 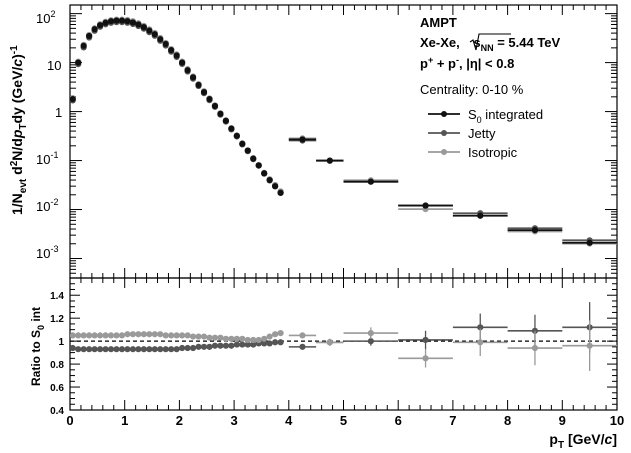 I want to click on legend-label-s0: S0 integrated, so click(x=505, y=116).